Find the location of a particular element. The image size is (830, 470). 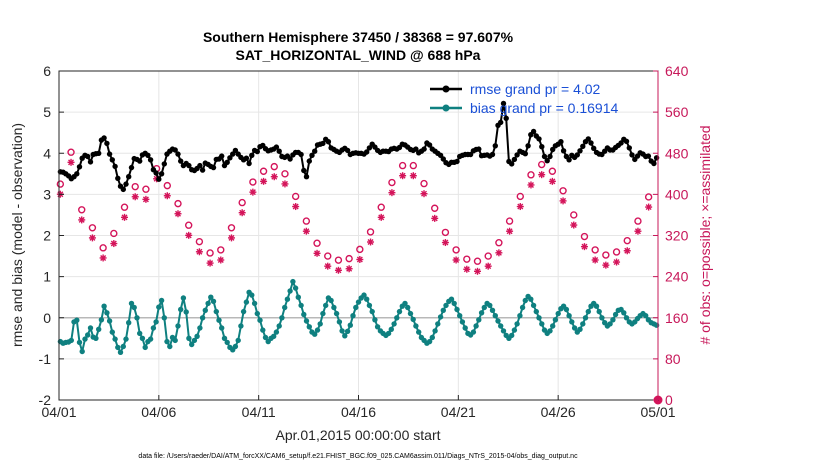

x-axis-label: Apr.01,2015 00:00:00 start is located at coordinates (357, 435).